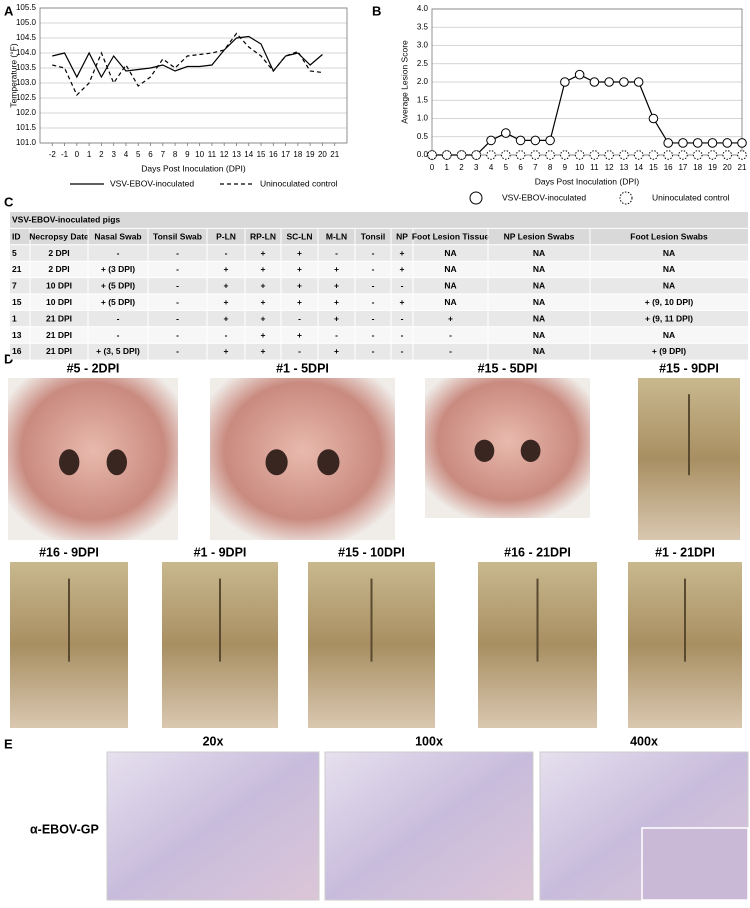 The height and width of the screenshot is (908, 750). I want to click on x-tick-label: 8, so click(175, 154).